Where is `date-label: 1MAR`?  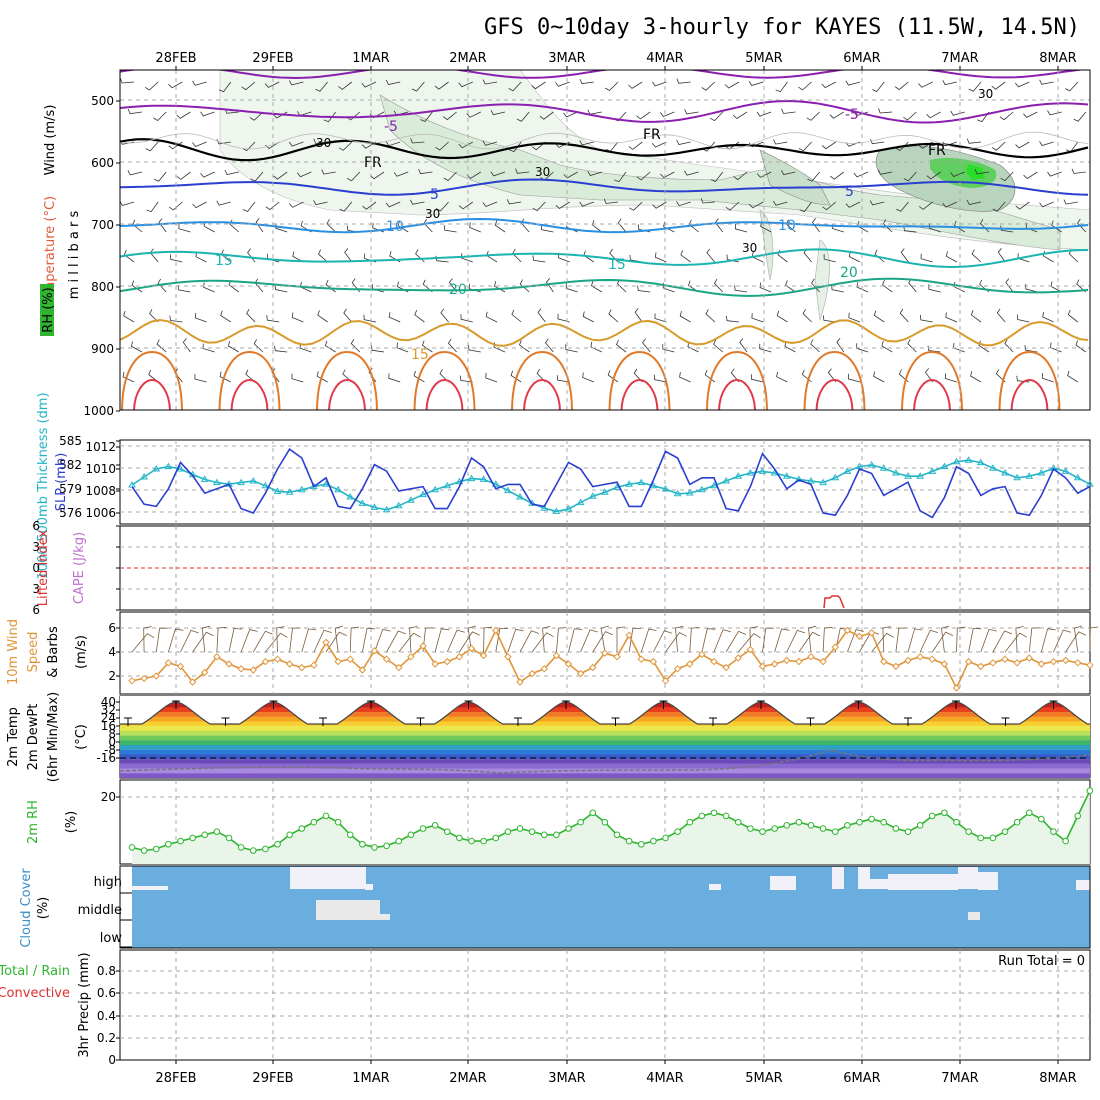
date-label: 1MAR is located at coordinates (370, 58).